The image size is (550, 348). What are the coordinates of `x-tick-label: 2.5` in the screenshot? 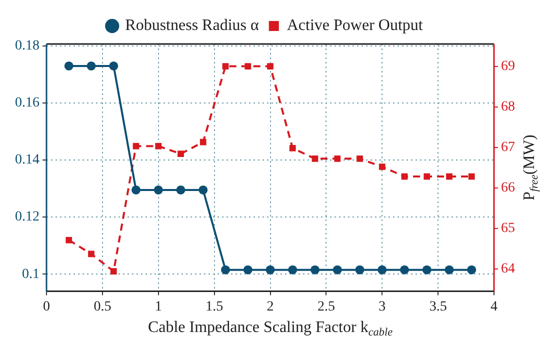 It's located at (326, 306).